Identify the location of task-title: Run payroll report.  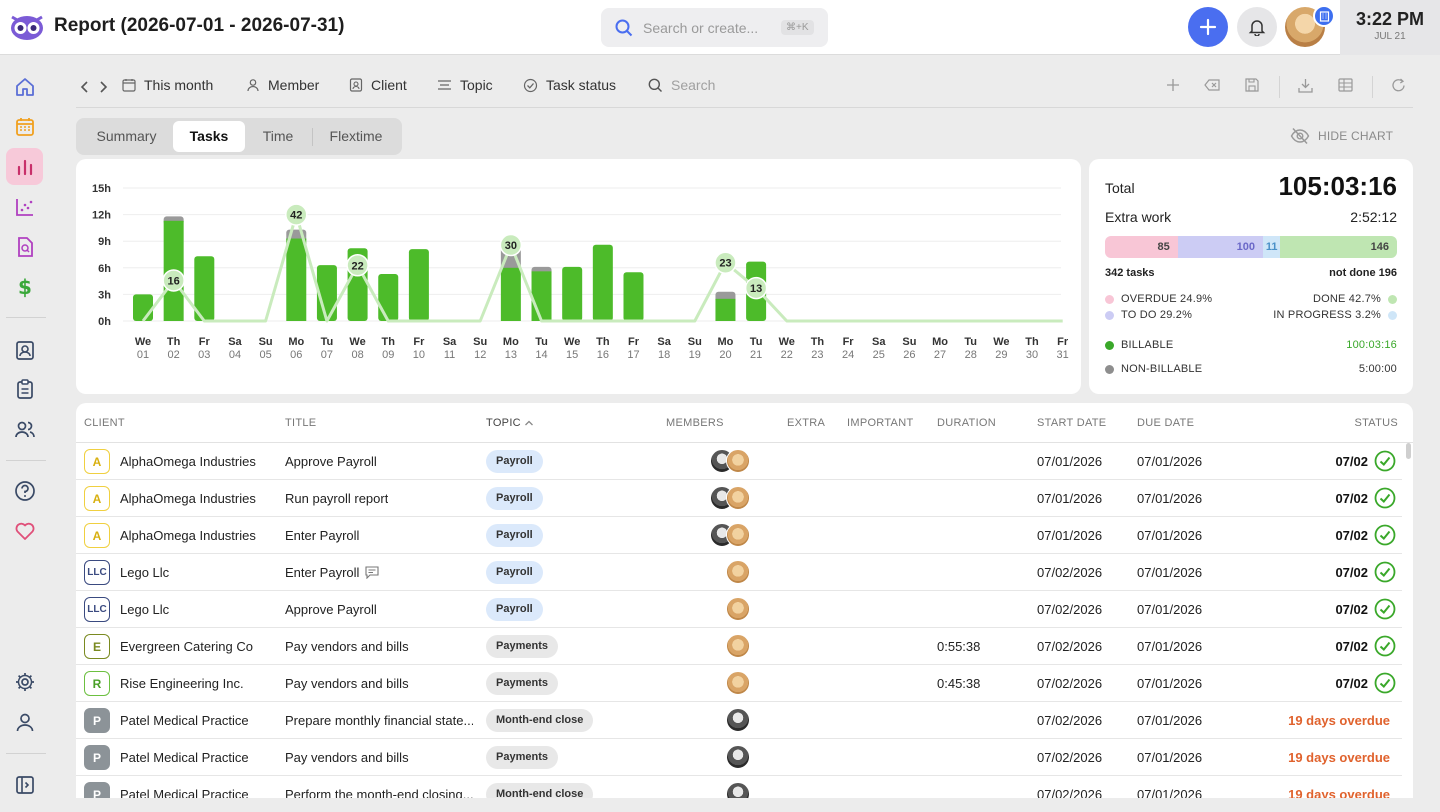
(380, 498).